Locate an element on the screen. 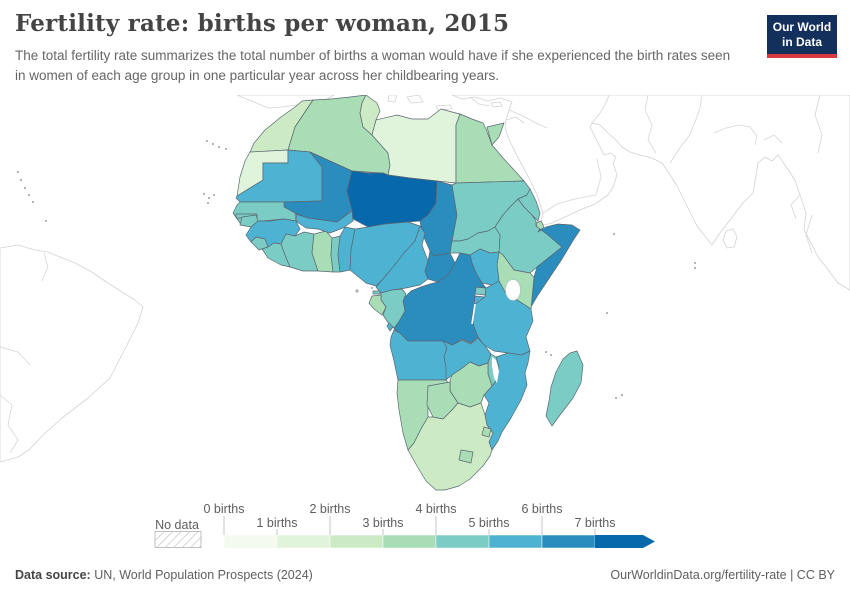  owid-logo: Our World in Data is located at coordinates (802, 36).